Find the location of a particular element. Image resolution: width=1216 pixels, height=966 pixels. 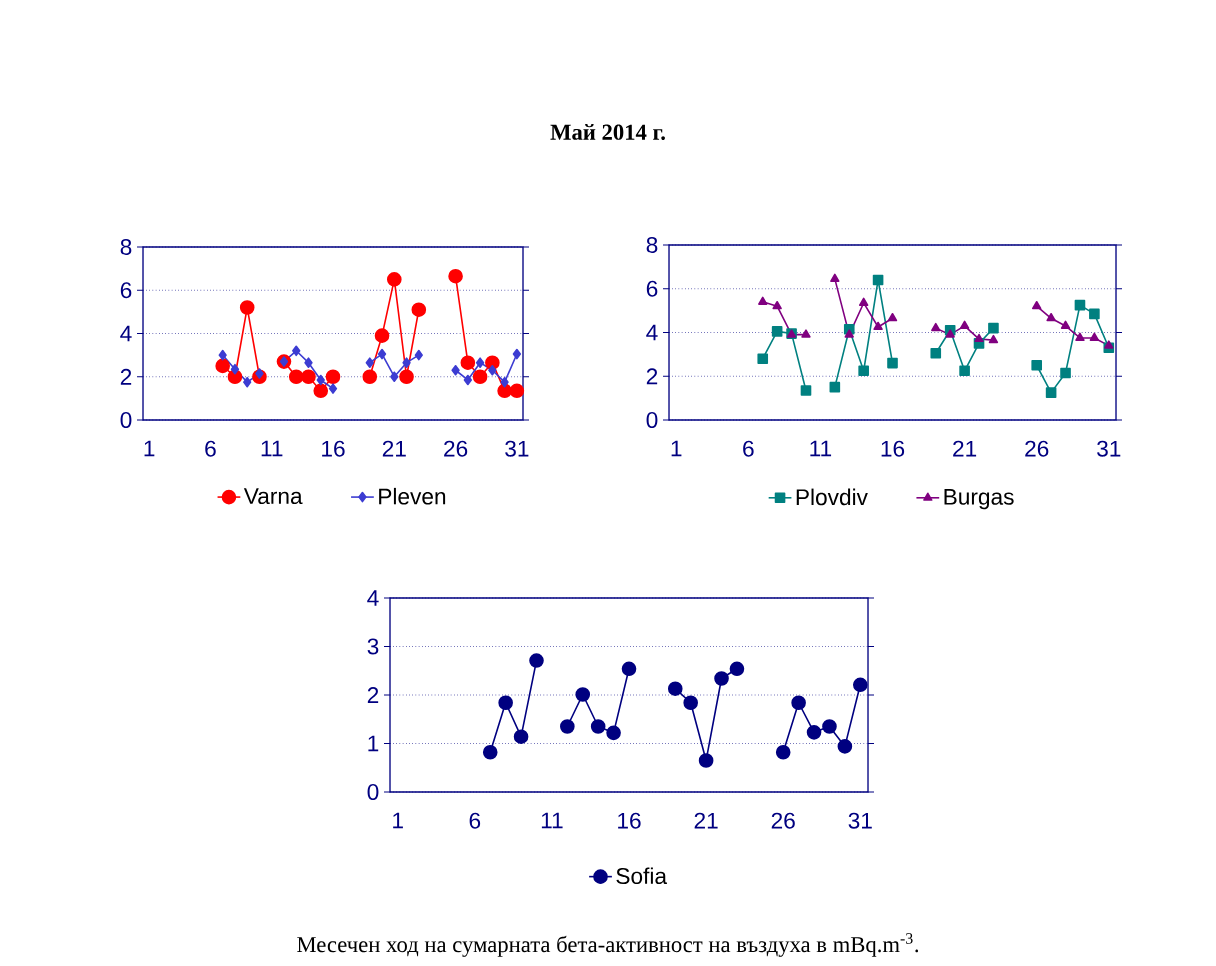

legend-label: Plovdiv is located at coordinates (832, 497).